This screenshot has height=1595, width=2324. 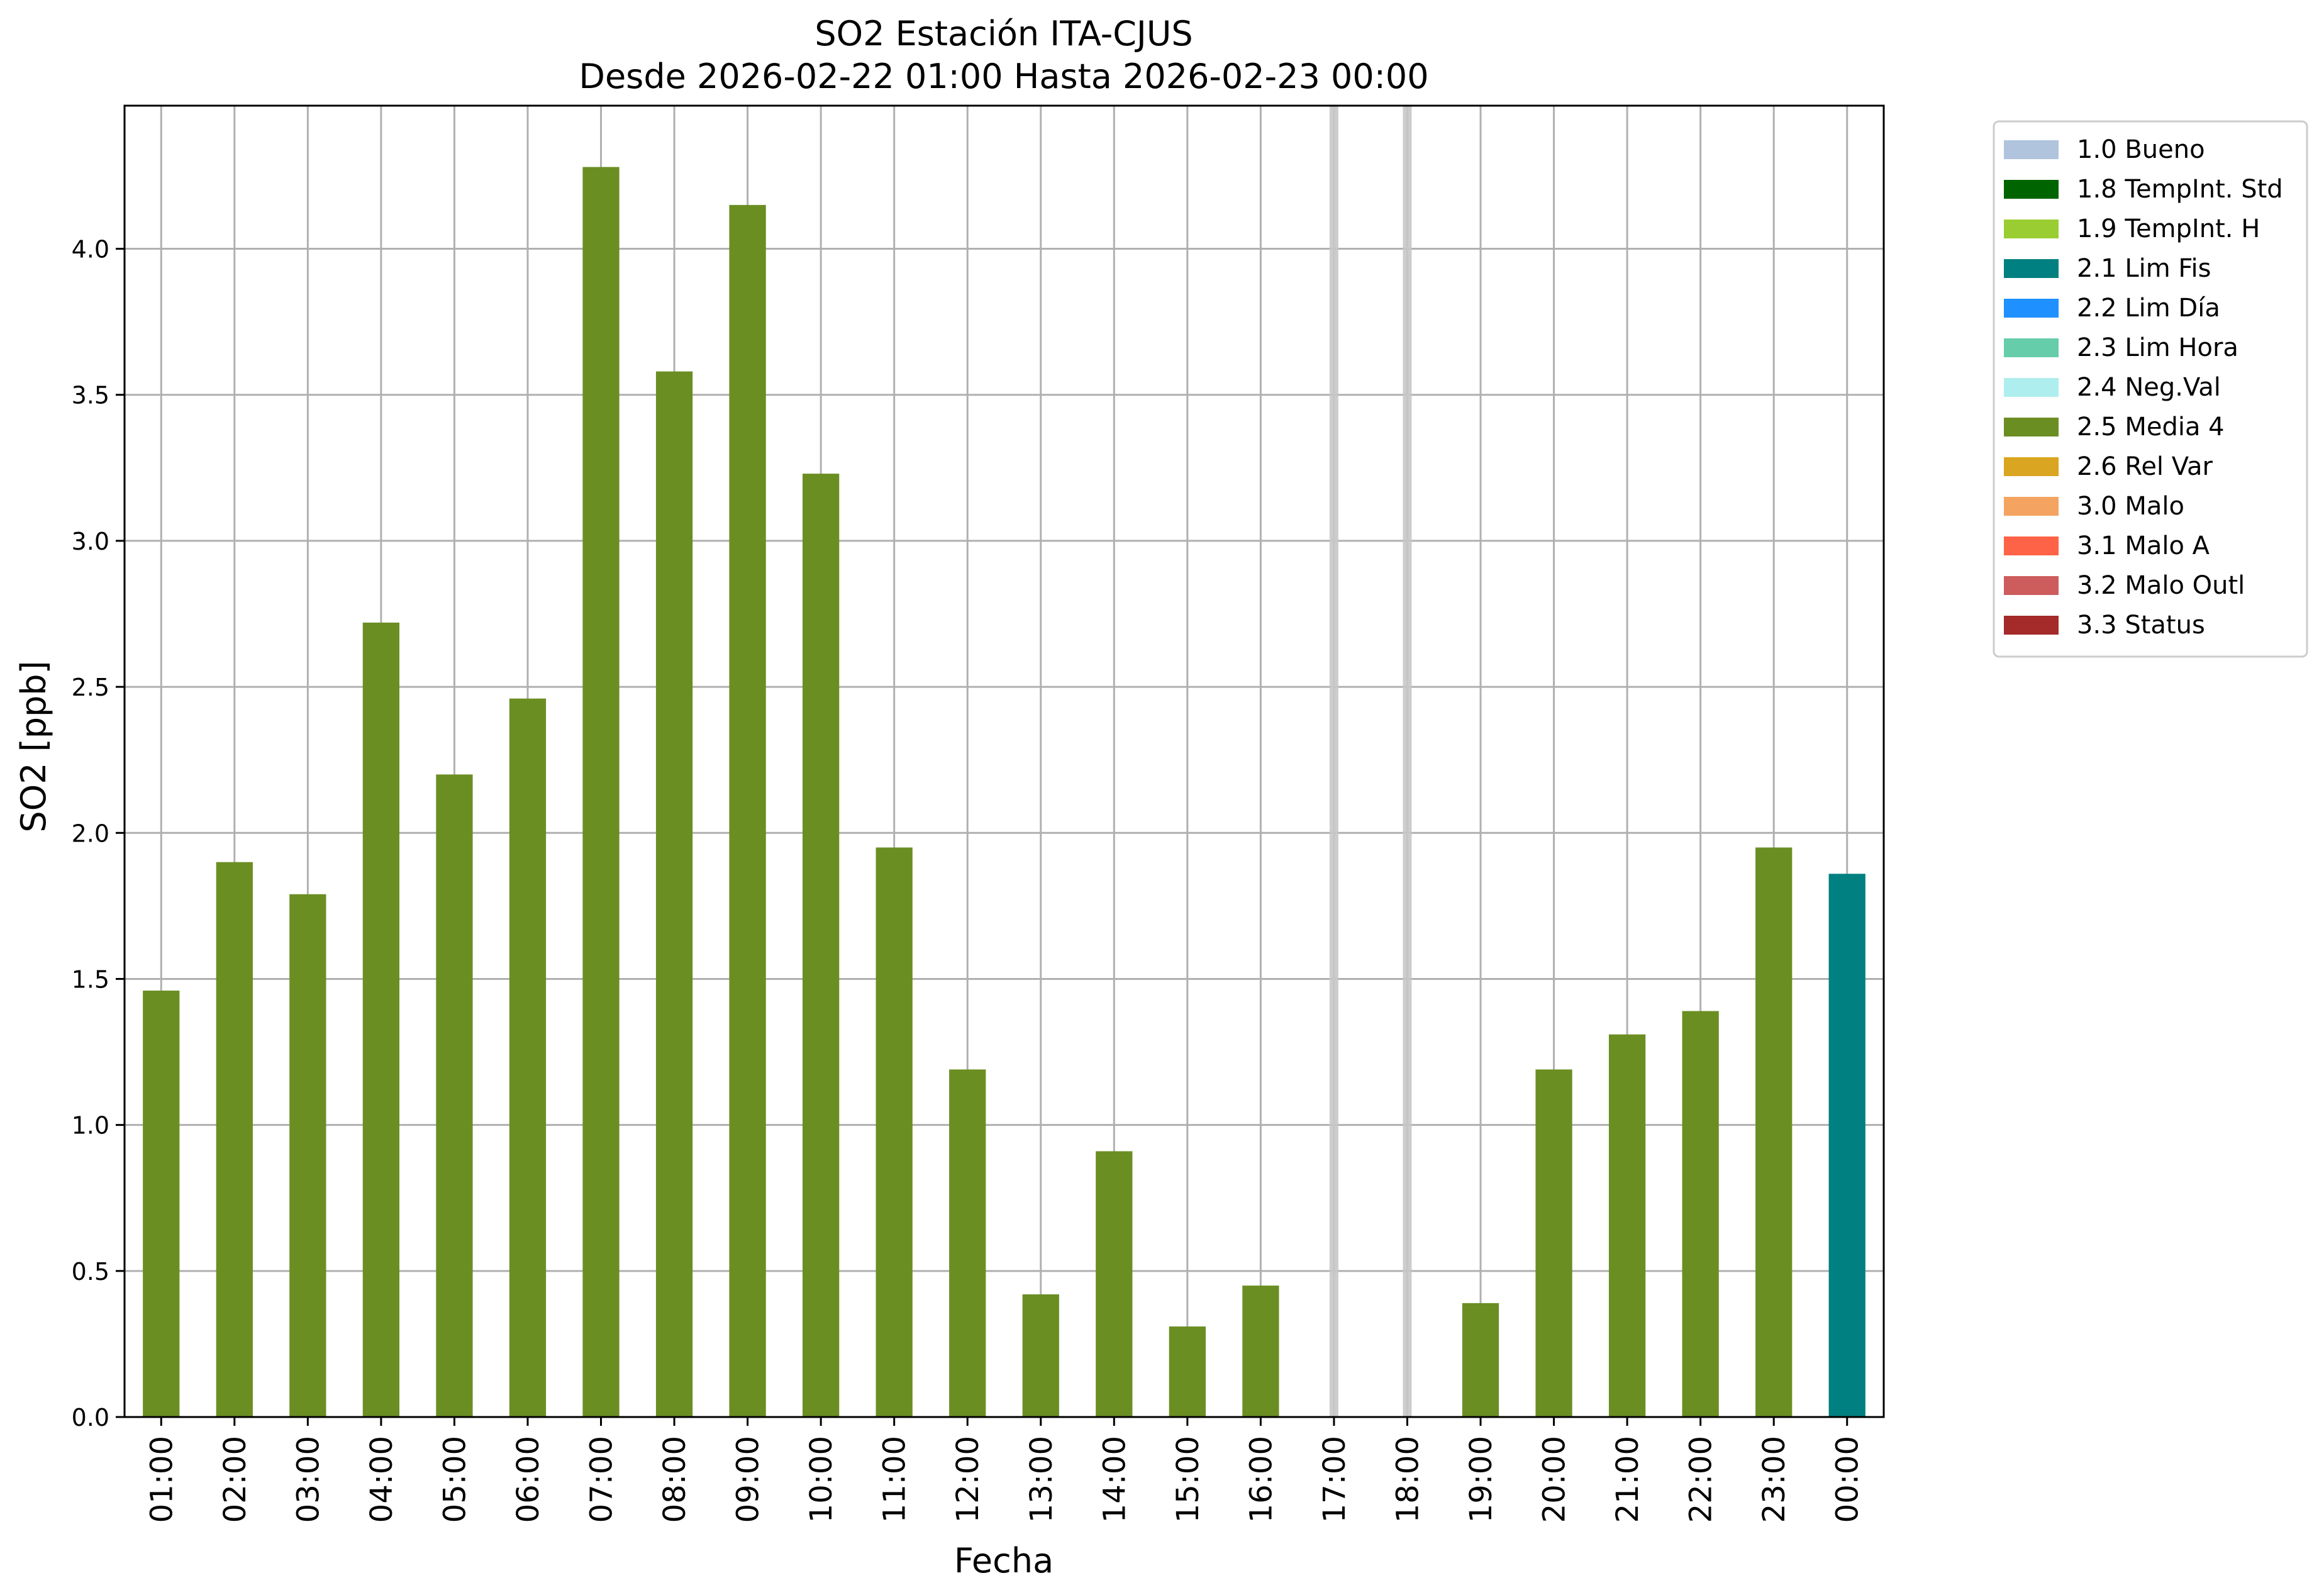 I want to click on legend-label: 3.0 Malo, so click(x=2130, y=506).